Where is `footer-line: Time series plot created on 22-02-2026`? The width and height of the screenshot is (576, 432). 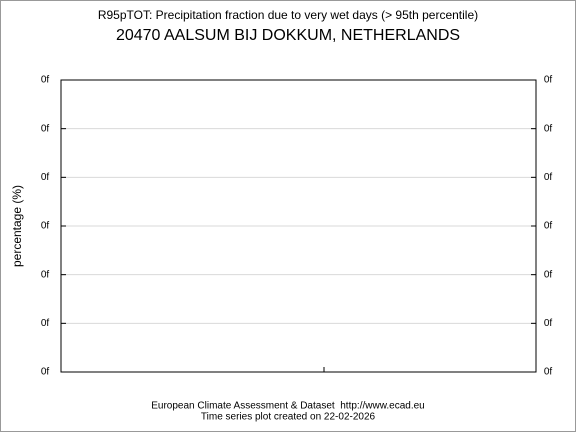
footer-line: Time series plot created on 22-02-2026 is located at coordinates (288, 417).